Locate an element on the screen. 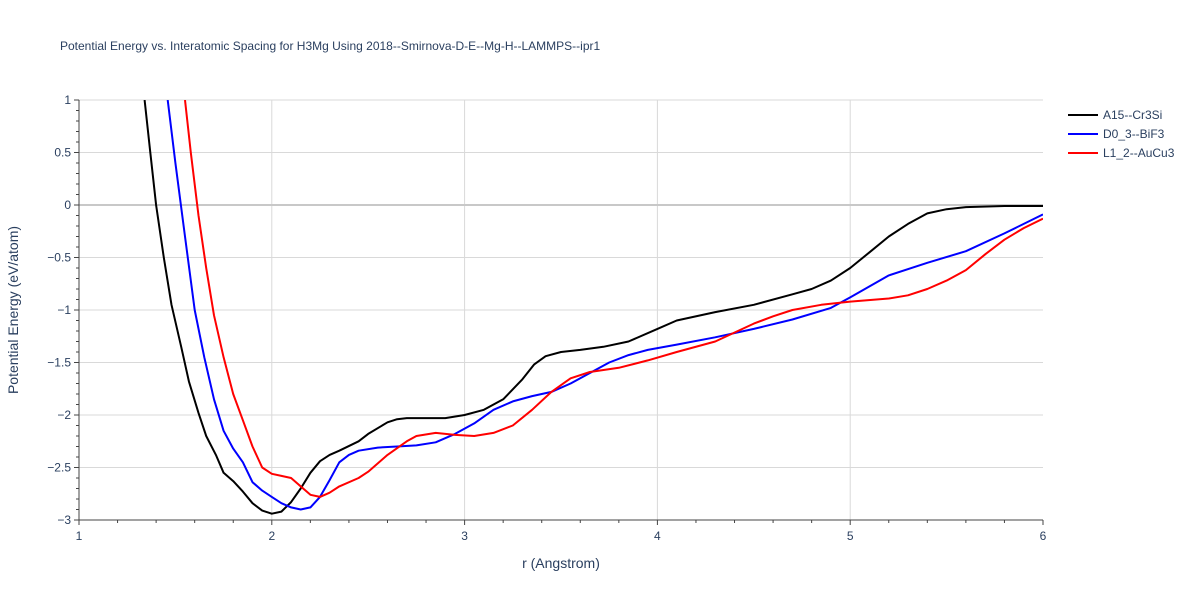 This screenshot has width=1200, height=600. x-tick-label: 1 is located at coordinates (79, 536).